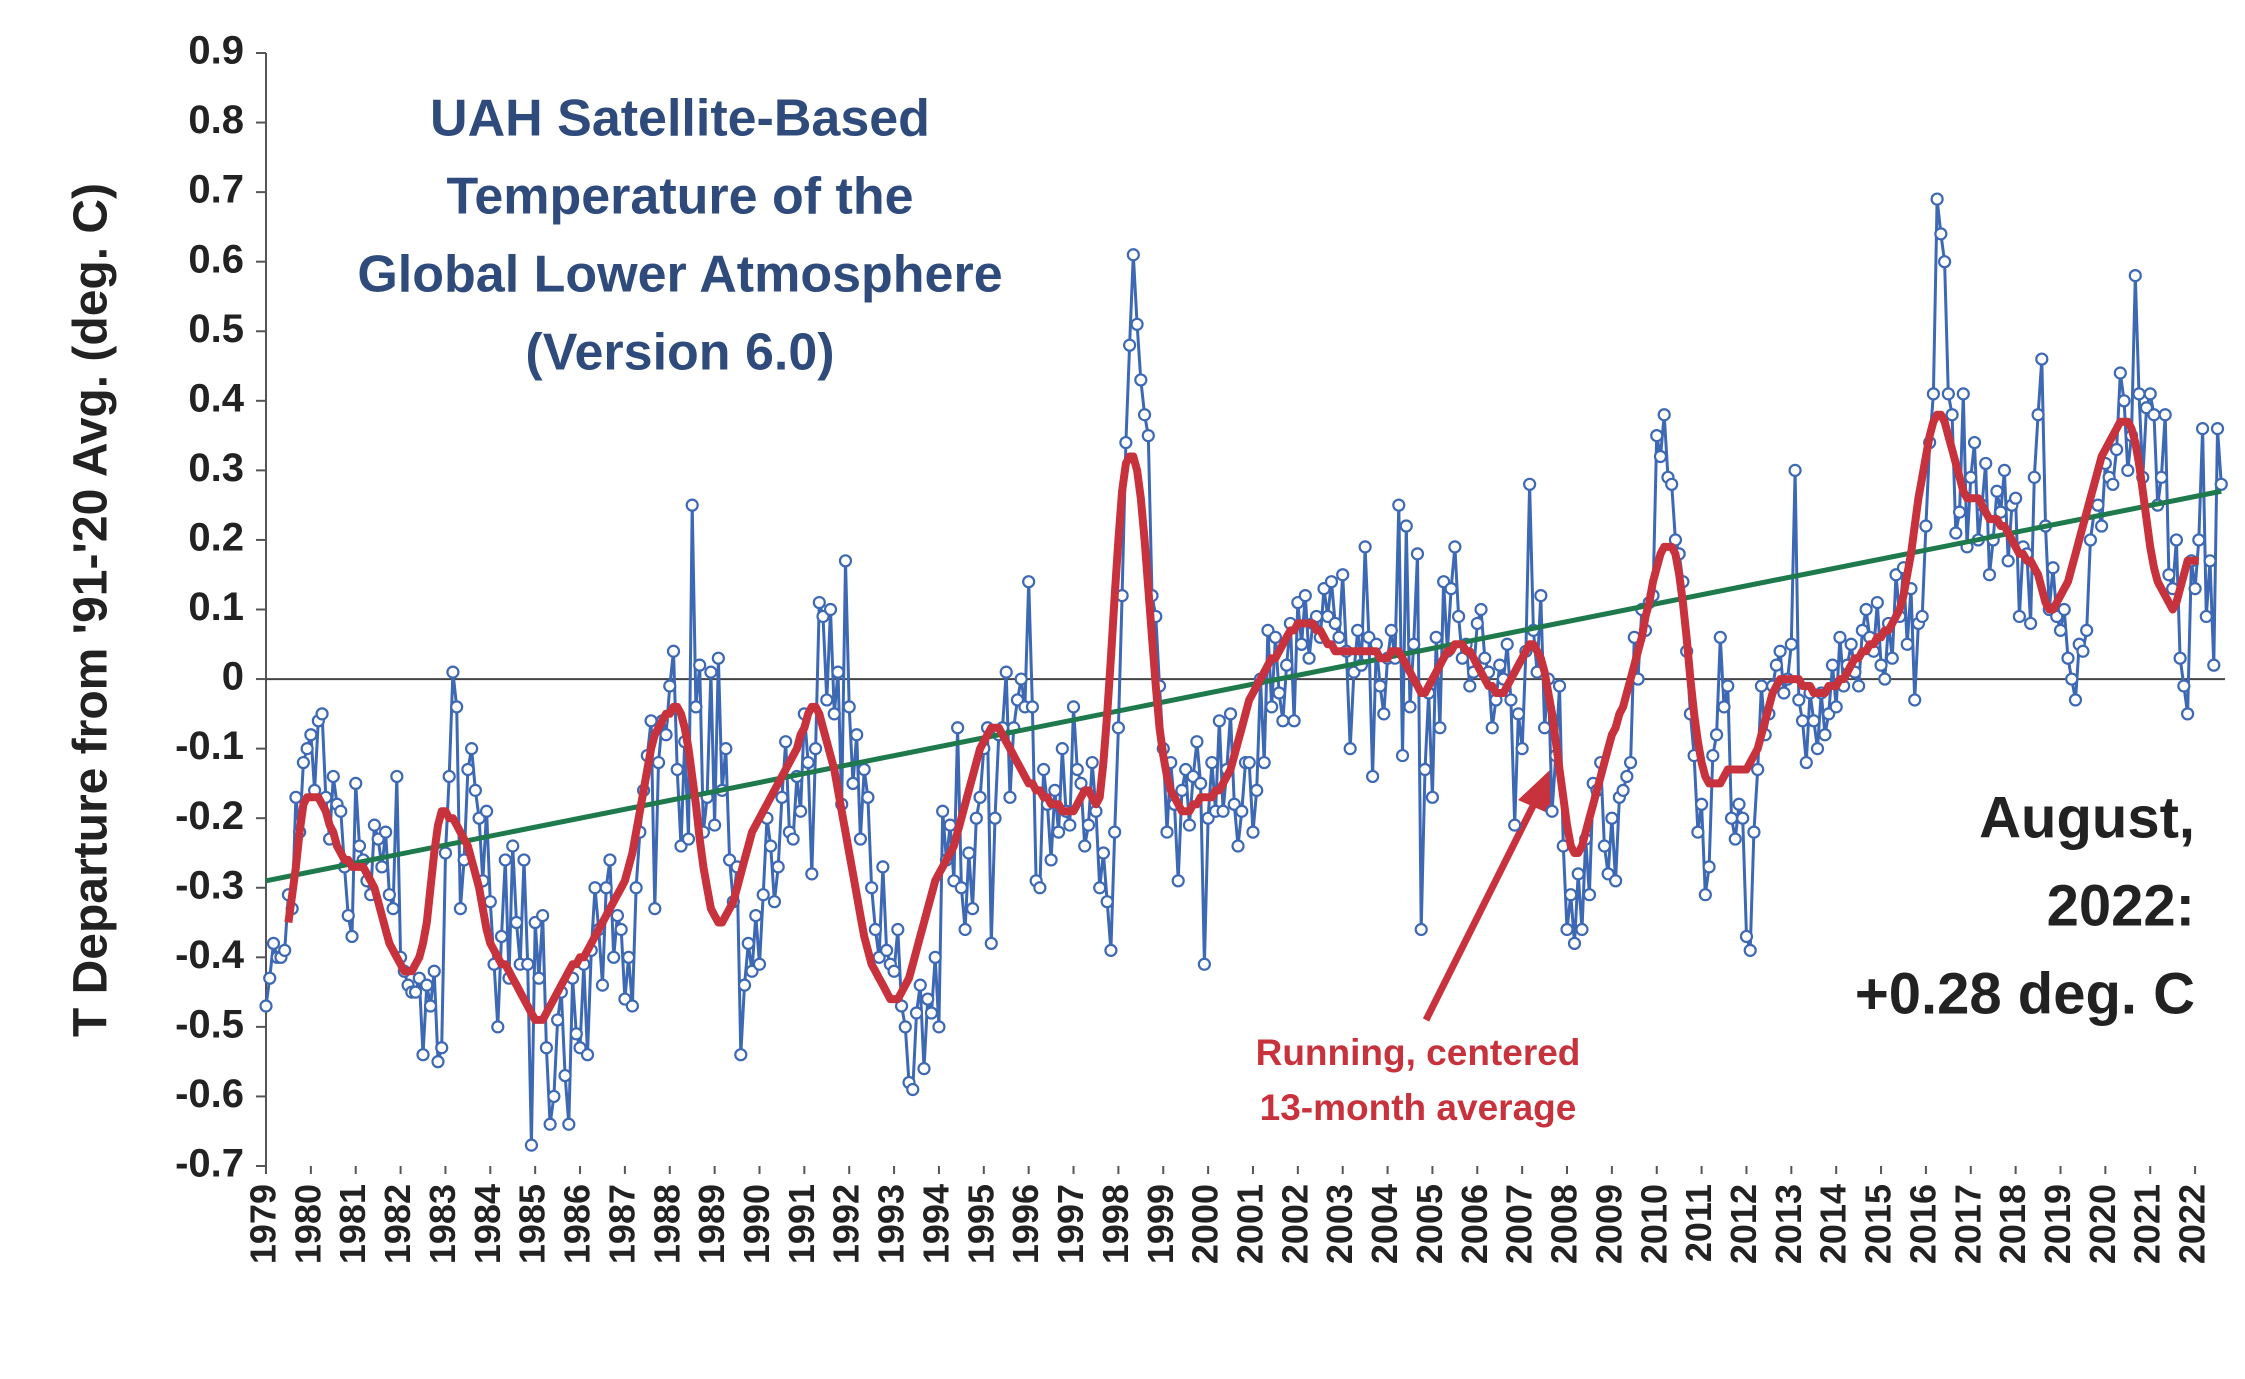  I want to click on annotation-line: 2022:, so click(2121, 905).